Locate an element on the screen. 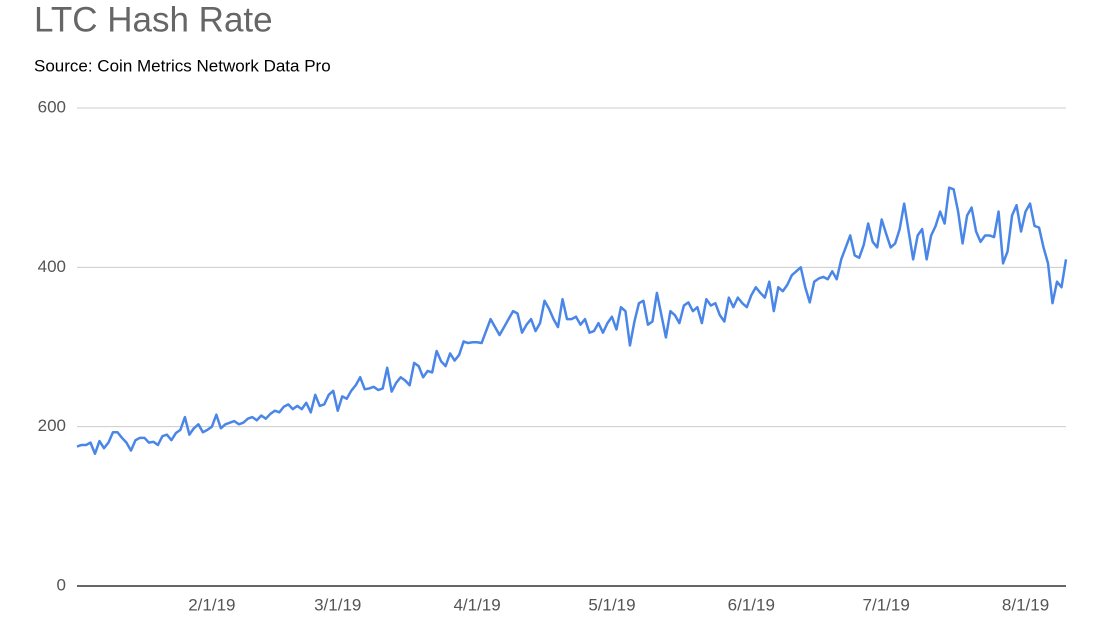  x-tick-label: 3/1/19 is located at coordinates (337, 604).